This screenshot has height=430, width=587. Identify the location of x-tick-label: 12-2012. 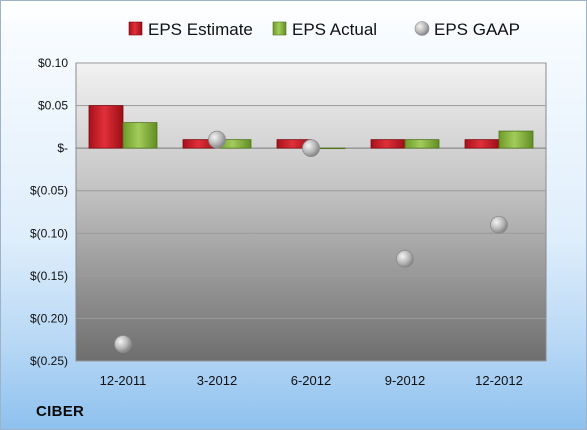
(499, 380).